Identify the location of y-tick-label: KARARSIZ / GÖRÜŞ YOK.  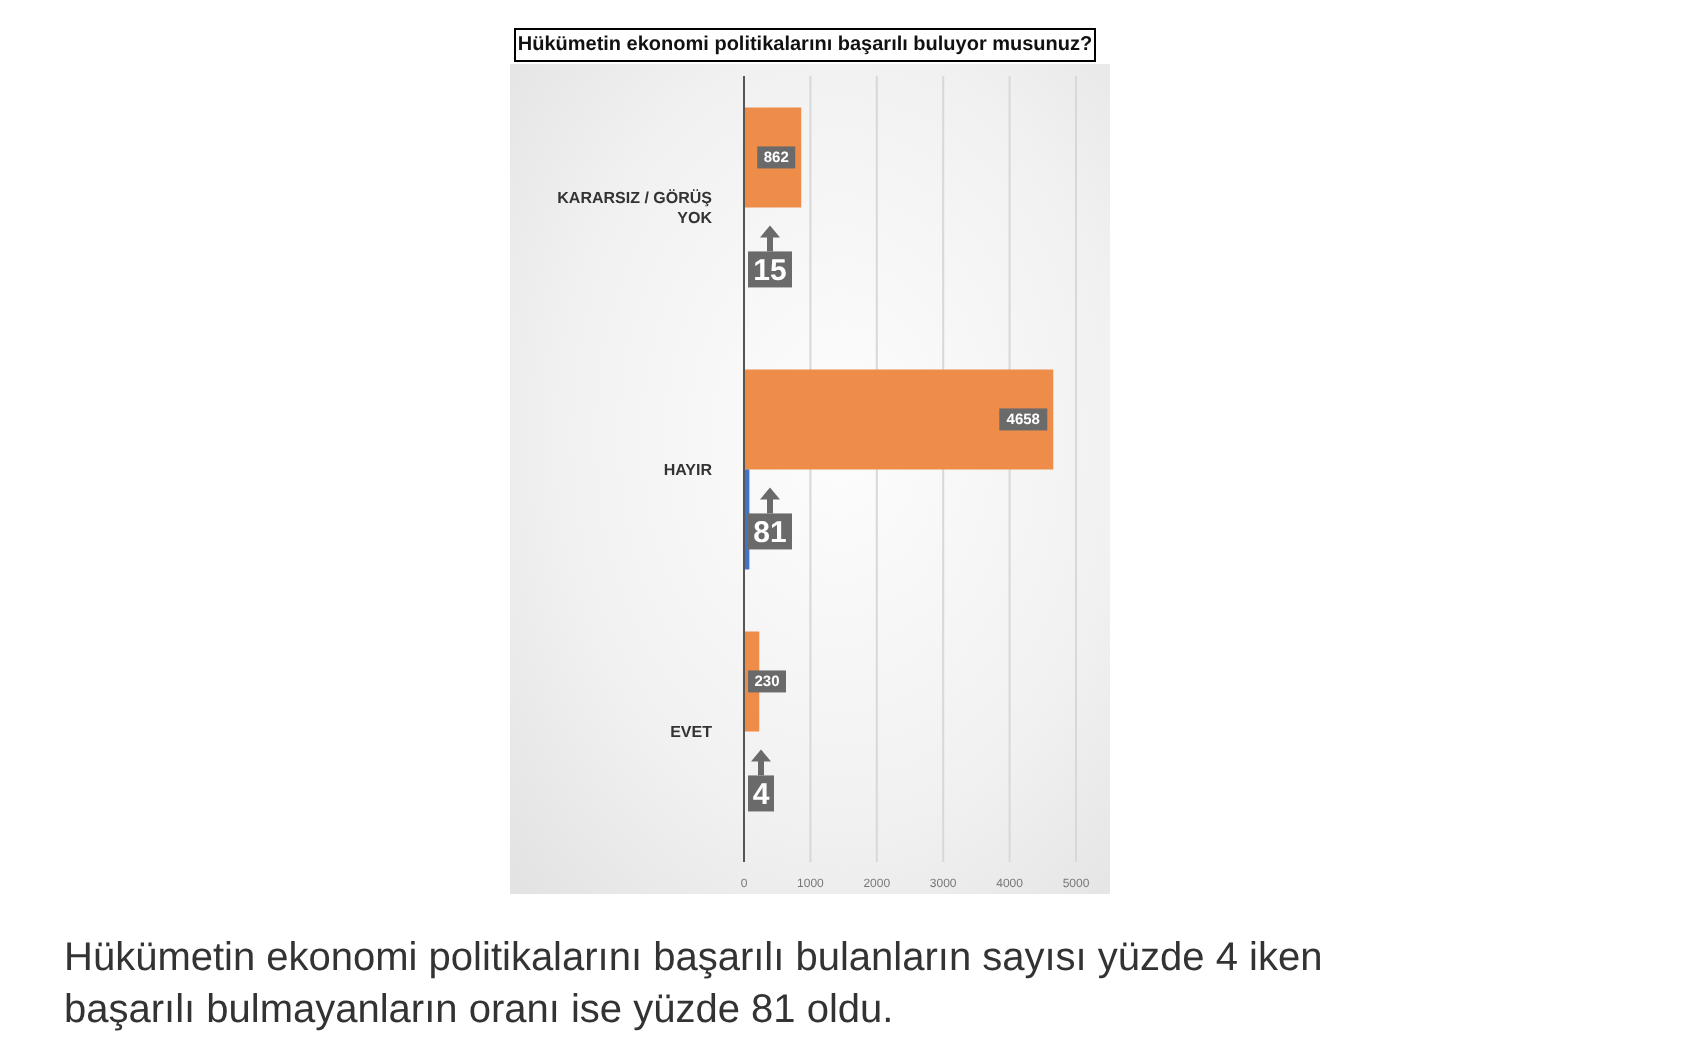
(635, 207).